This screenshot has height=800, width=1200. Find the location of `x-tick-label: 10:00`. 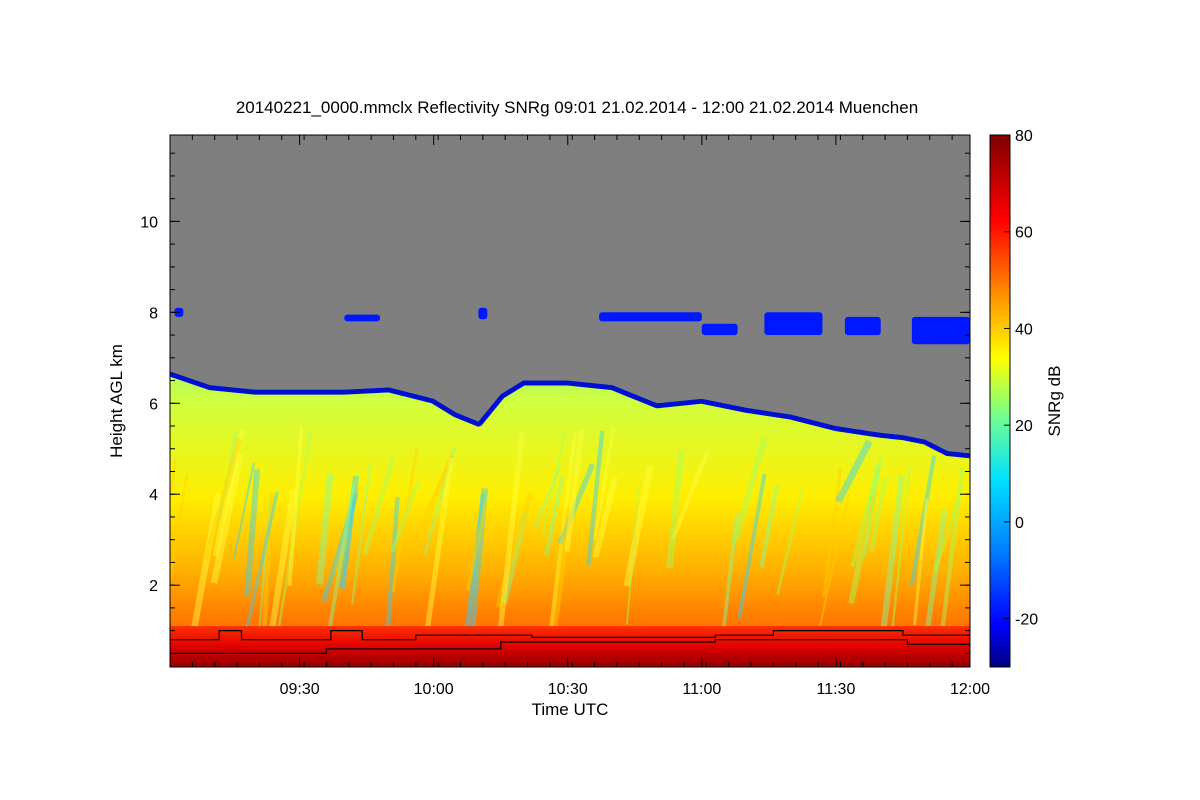

x-tick-label: 10:00 is located at coordinates (434, 689).